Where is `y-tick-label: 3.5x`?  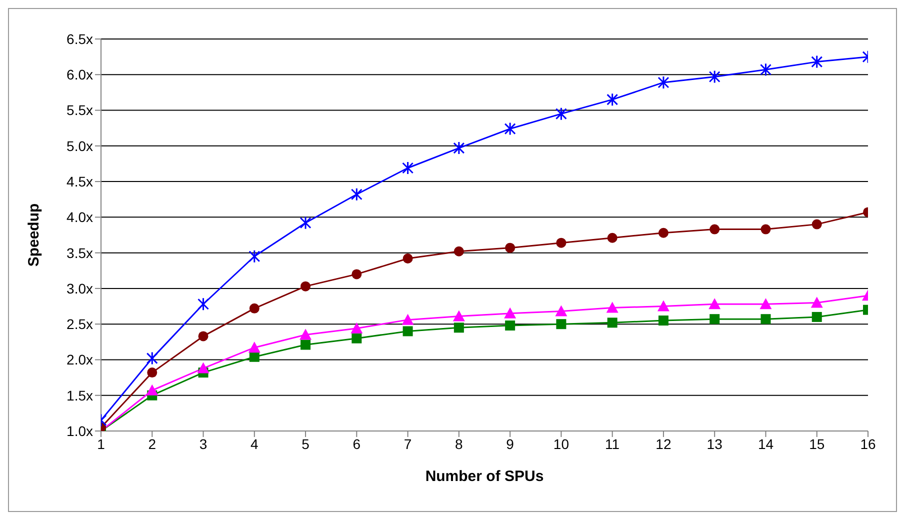 y-tick-label: 3.5x is located at coordinates (79, 252).